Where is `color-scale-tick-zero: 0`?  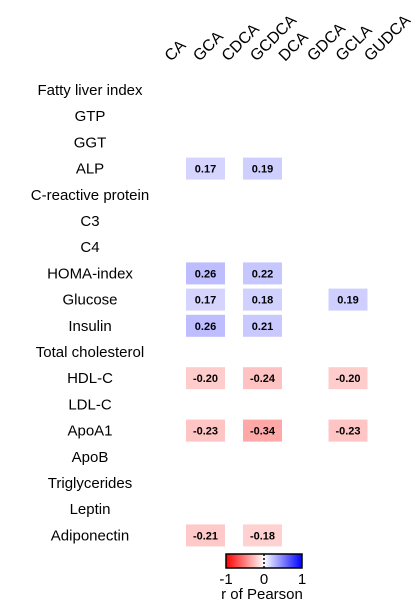 color-scale-tick-zero: 0 is located at coordinates (264, 579).